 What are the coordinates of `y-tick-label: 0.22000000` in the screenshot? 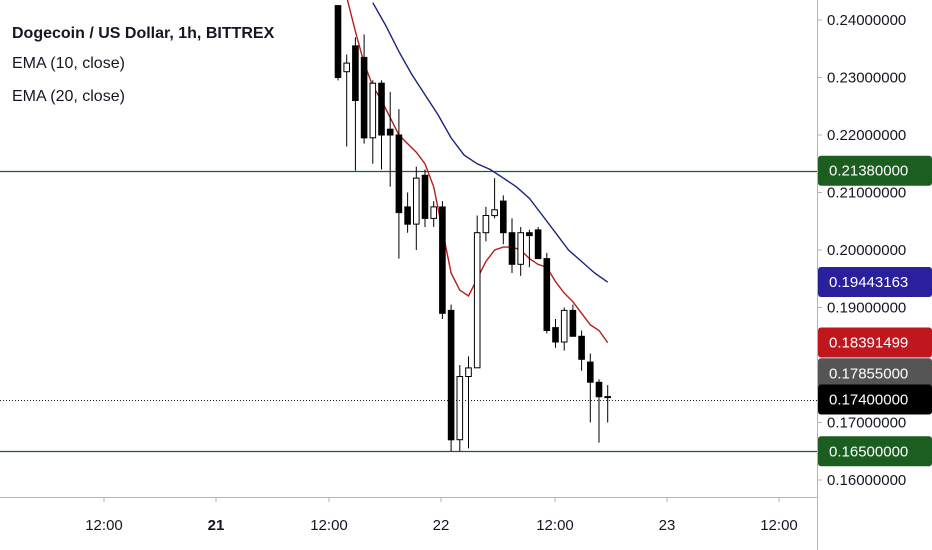 It's located at (866, 135).